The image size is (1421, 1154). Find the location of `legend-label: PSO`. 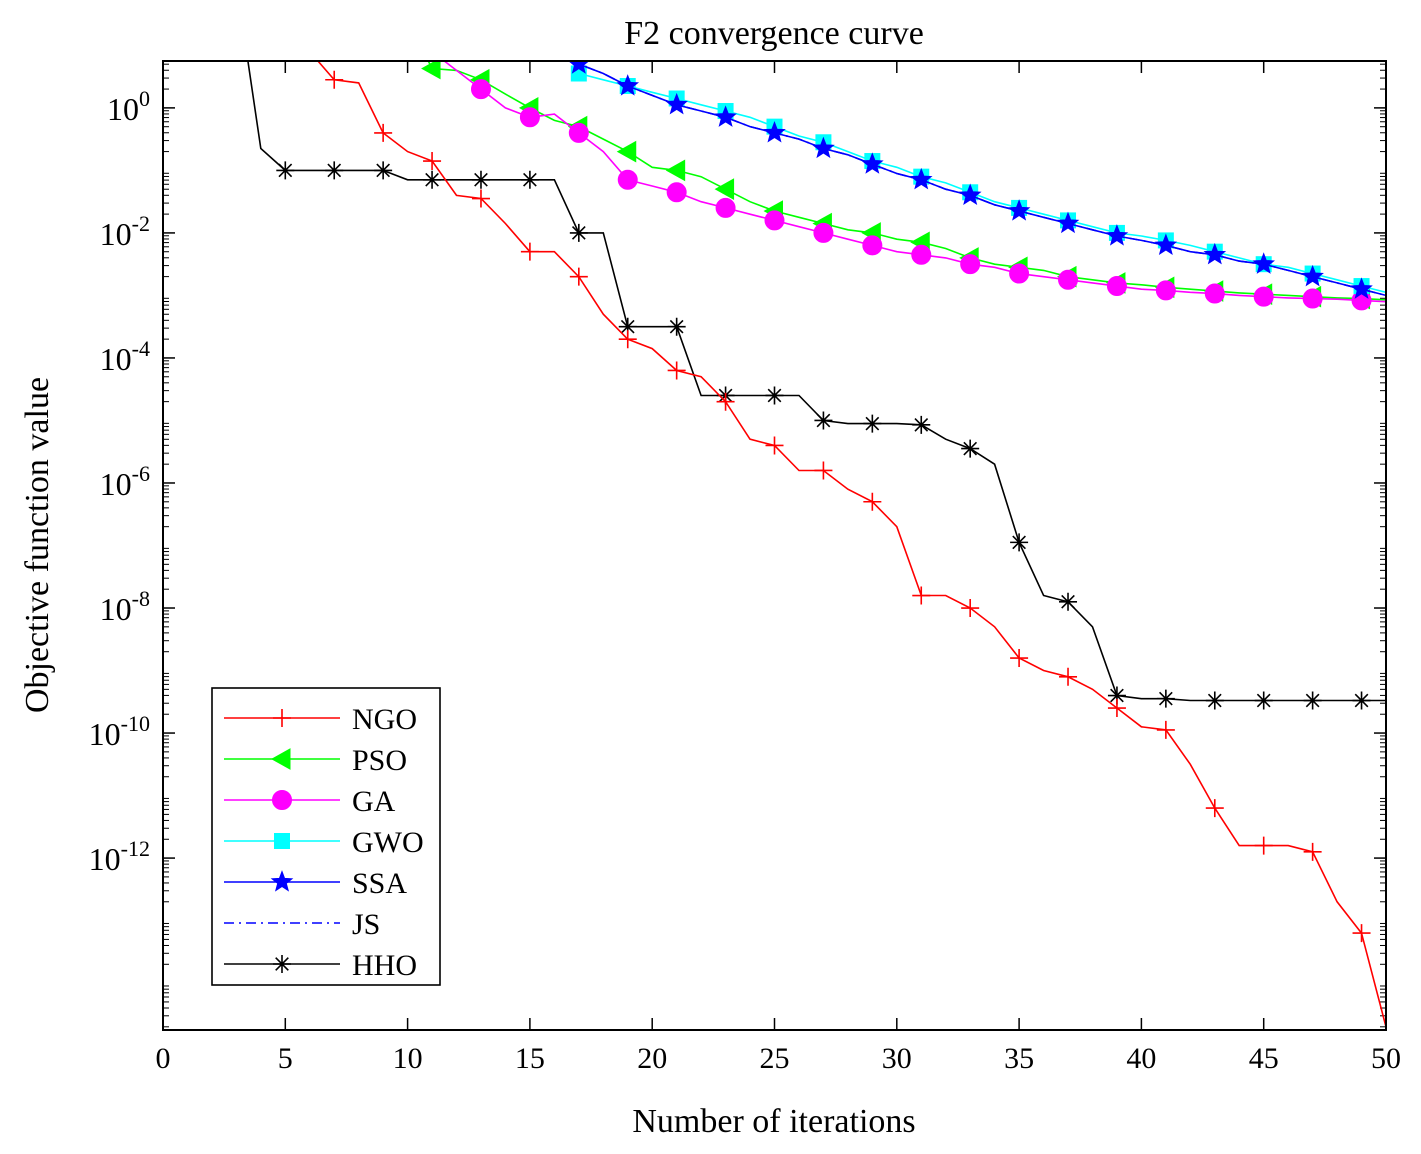

legend-label: PSO is located at coordinates (379, 760).